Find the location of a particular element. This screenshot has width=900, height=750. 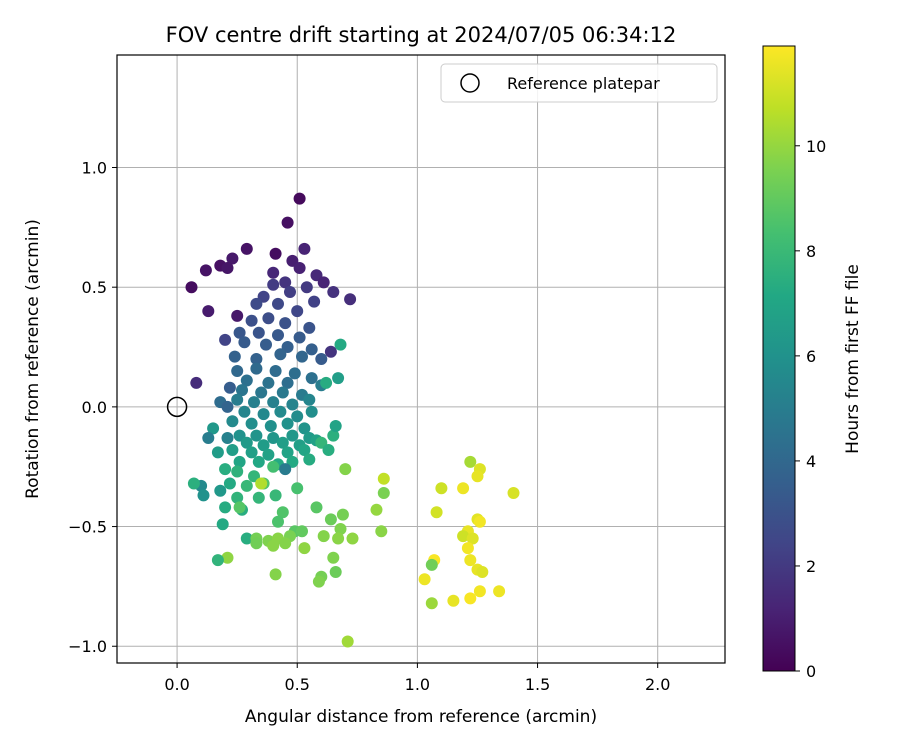

y-tick-label: −1.0 is located at coordinates (87, 646).